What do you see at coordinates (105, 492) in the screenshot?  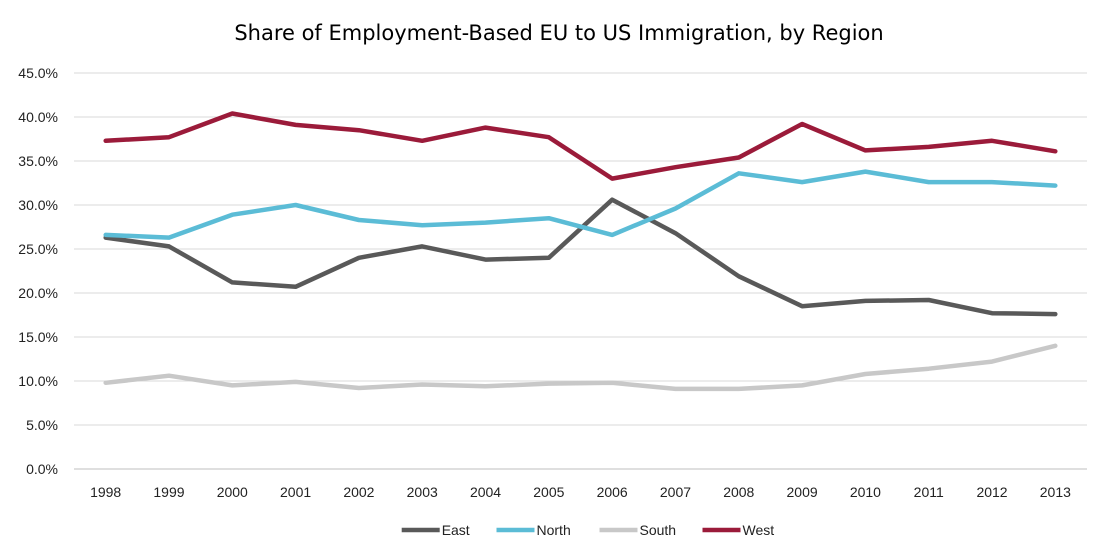 I see `x-tick-label: 1998` at bounding box center [105, 492].